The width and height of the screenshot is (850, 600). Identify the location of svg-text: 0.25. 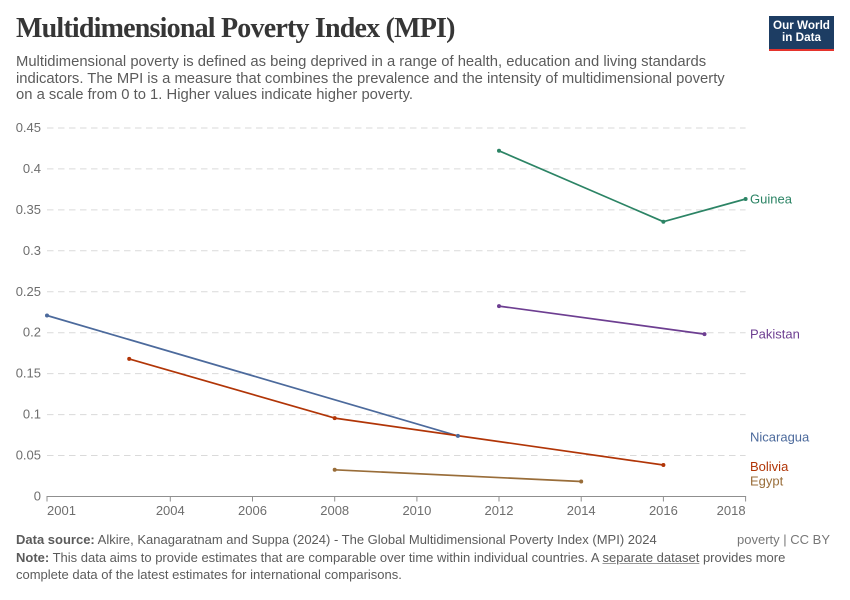
(28, 291).